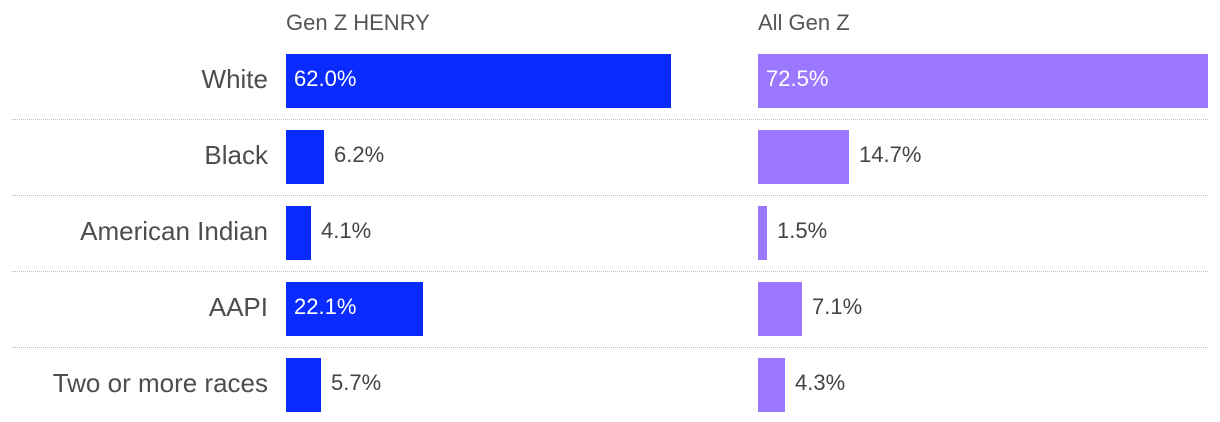 This screenshot has height=422, width=1220. Describe the element at coordinates (837, 306) in the screenshot. I see `data-label: 7.1%` at that location.